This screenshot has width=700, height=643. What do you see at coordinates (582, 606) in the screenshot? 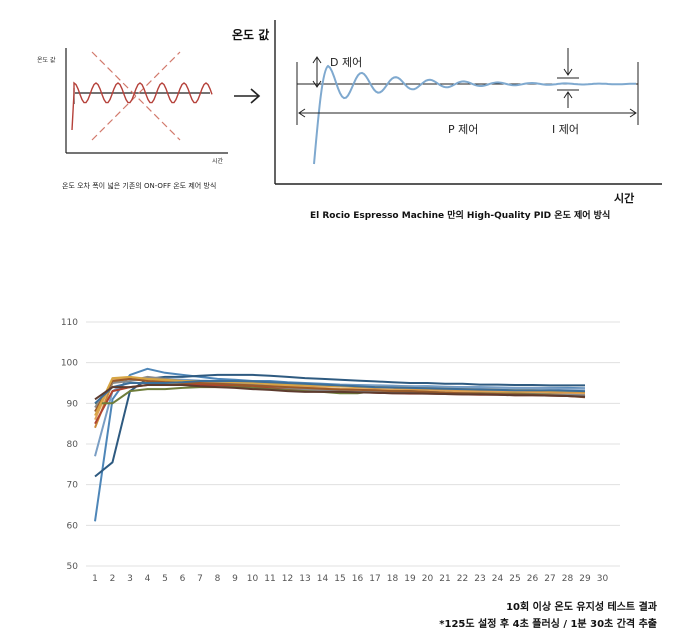
I see `test-title: 10회 이상 온도 유지성 테스트 결과` at bounding box center [582, 606].